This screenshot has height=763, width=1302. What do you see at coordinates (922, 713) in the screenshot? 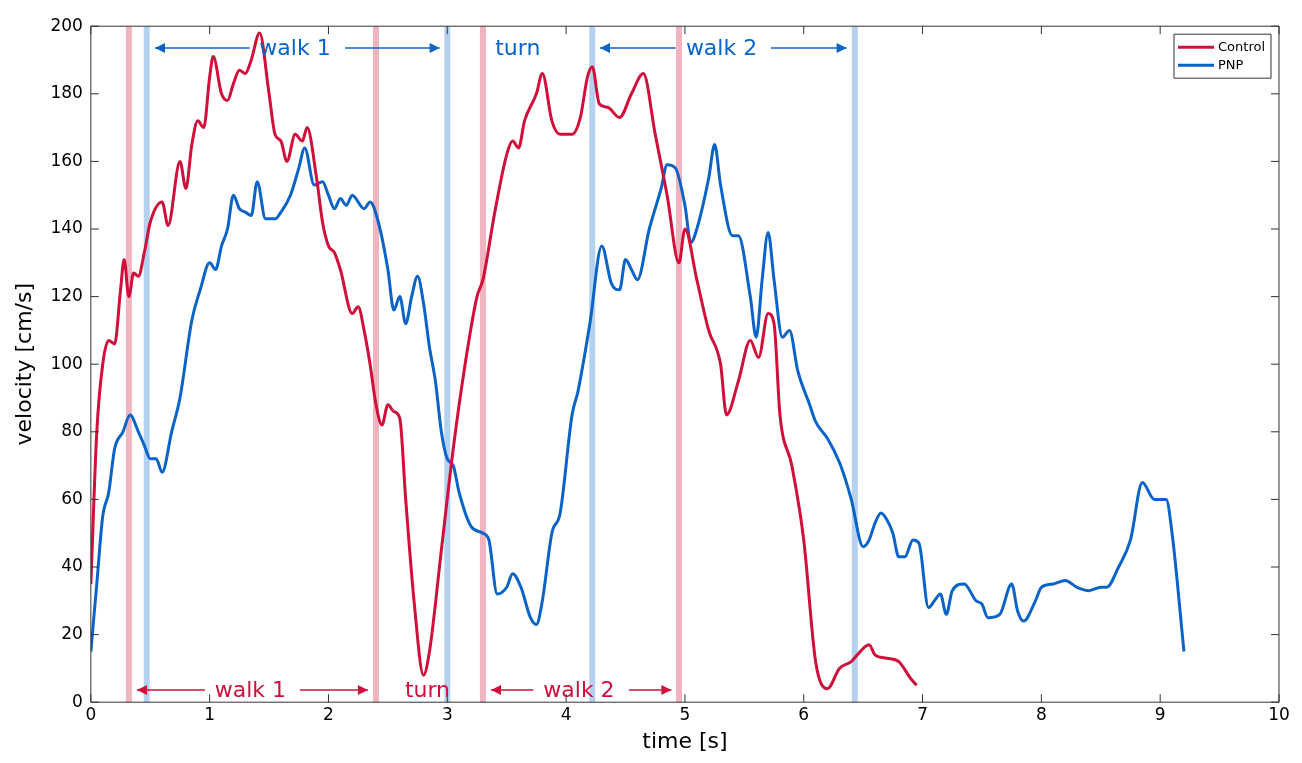
I see `x-tick-label: 7` at bounding box center [922, 713].